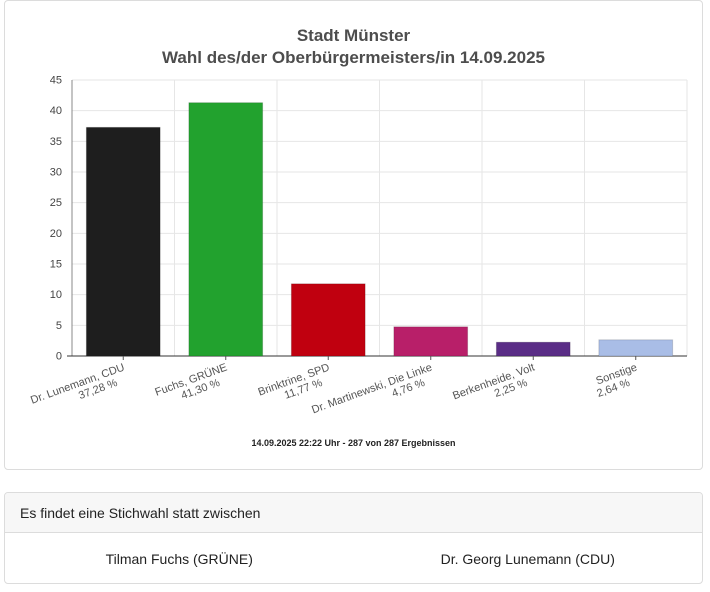  I want to click on category-label: Sonstige2,64 %, so click(617, 381).